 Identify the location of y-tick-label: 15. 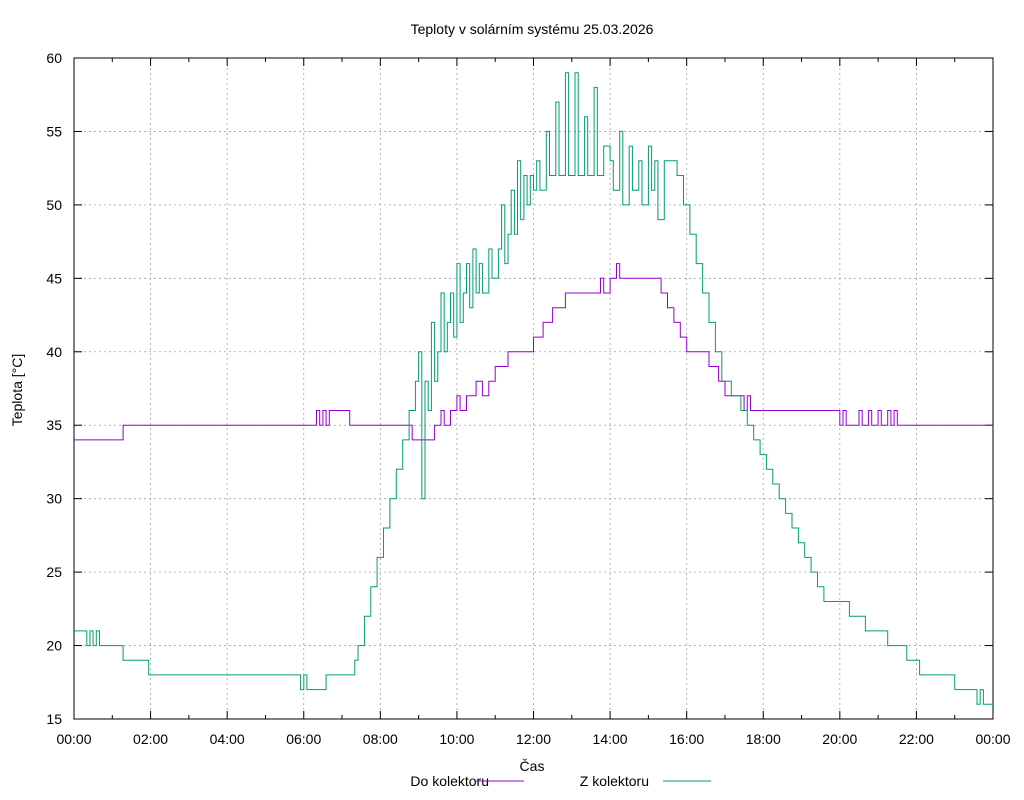
(54, 719).